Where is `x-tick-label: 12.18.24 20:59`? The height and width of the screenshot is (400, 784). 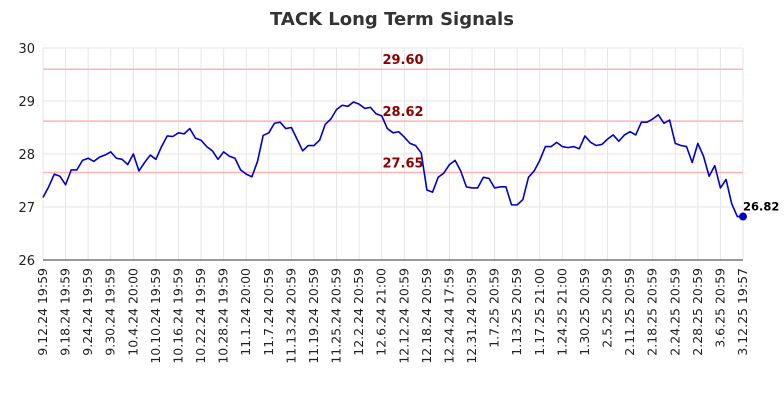
x-tick-label: 12.18.24 20:59 is located at coordinates (426, 316).